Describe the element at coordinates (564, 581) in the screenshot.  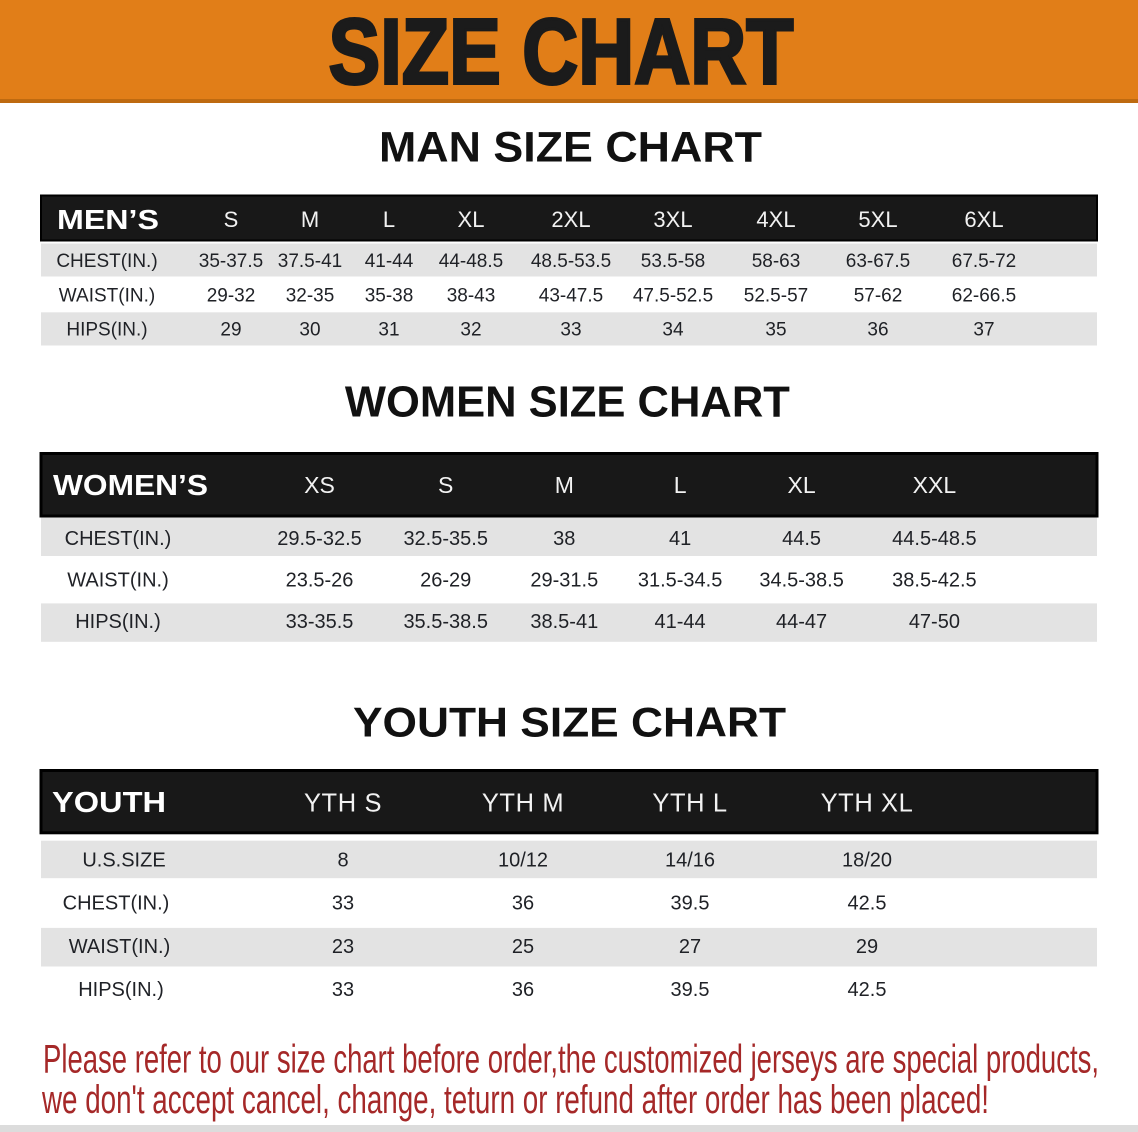
I see `svg-text: 29-31.5` at that location.